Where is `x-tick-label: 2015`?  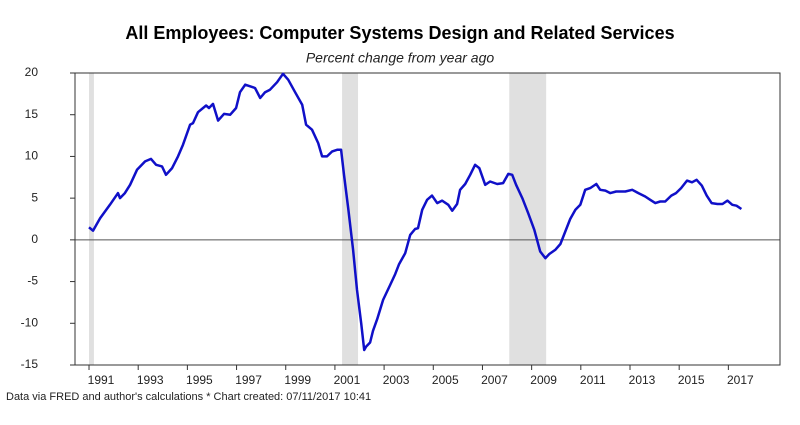
x-tick-label: 2015 is located at coordinates (691, 380).